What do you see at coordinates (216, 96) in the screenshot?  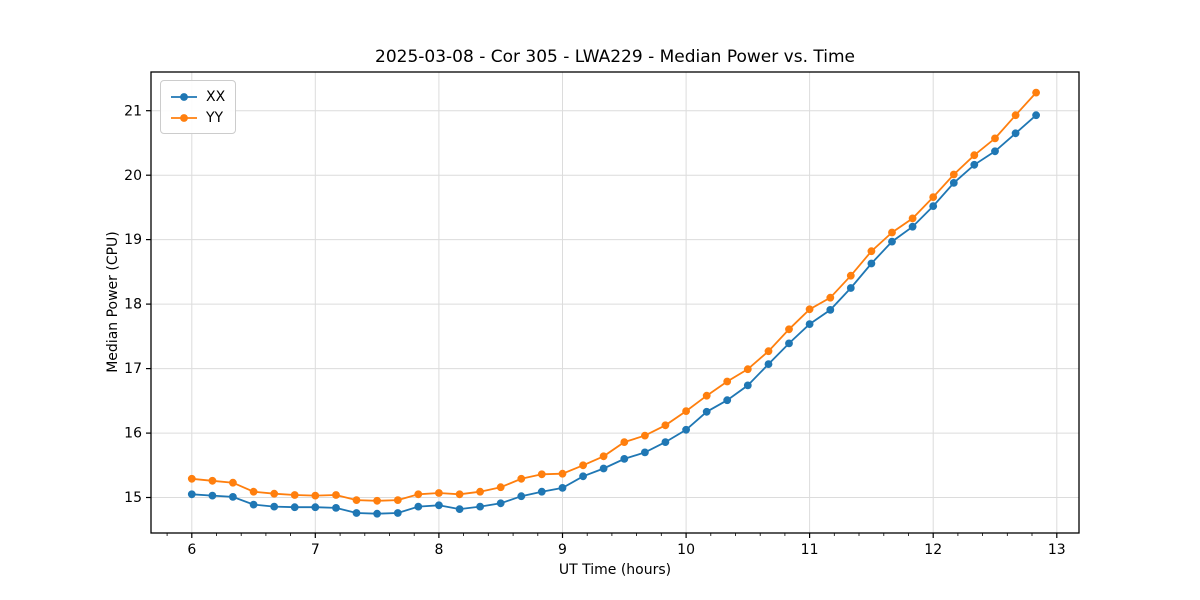 I see `legend-label-xx: XX` at bounding box center [216, 96].